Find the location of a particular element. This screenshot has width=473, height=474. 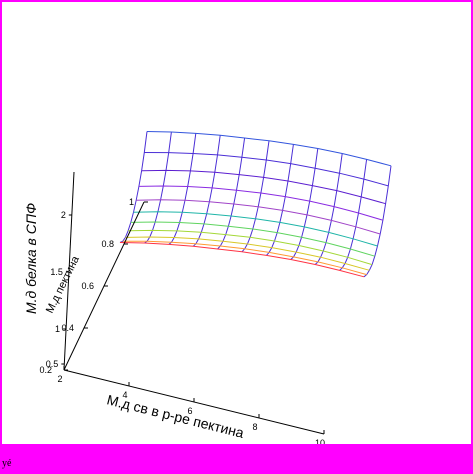

z-tick-label: 2 is located at coordinates (63, 215).